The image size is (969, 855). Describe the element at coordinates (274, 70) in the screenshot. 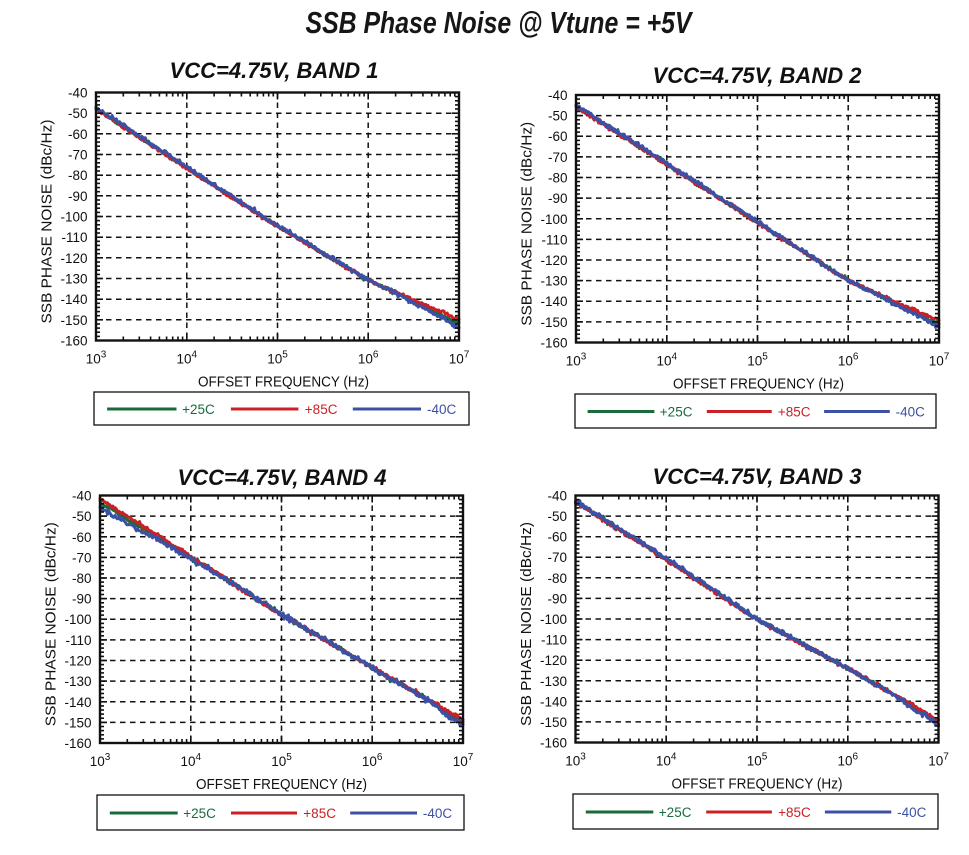

I see `svg-text: VCC=4.75V, BAND 1` at that location.